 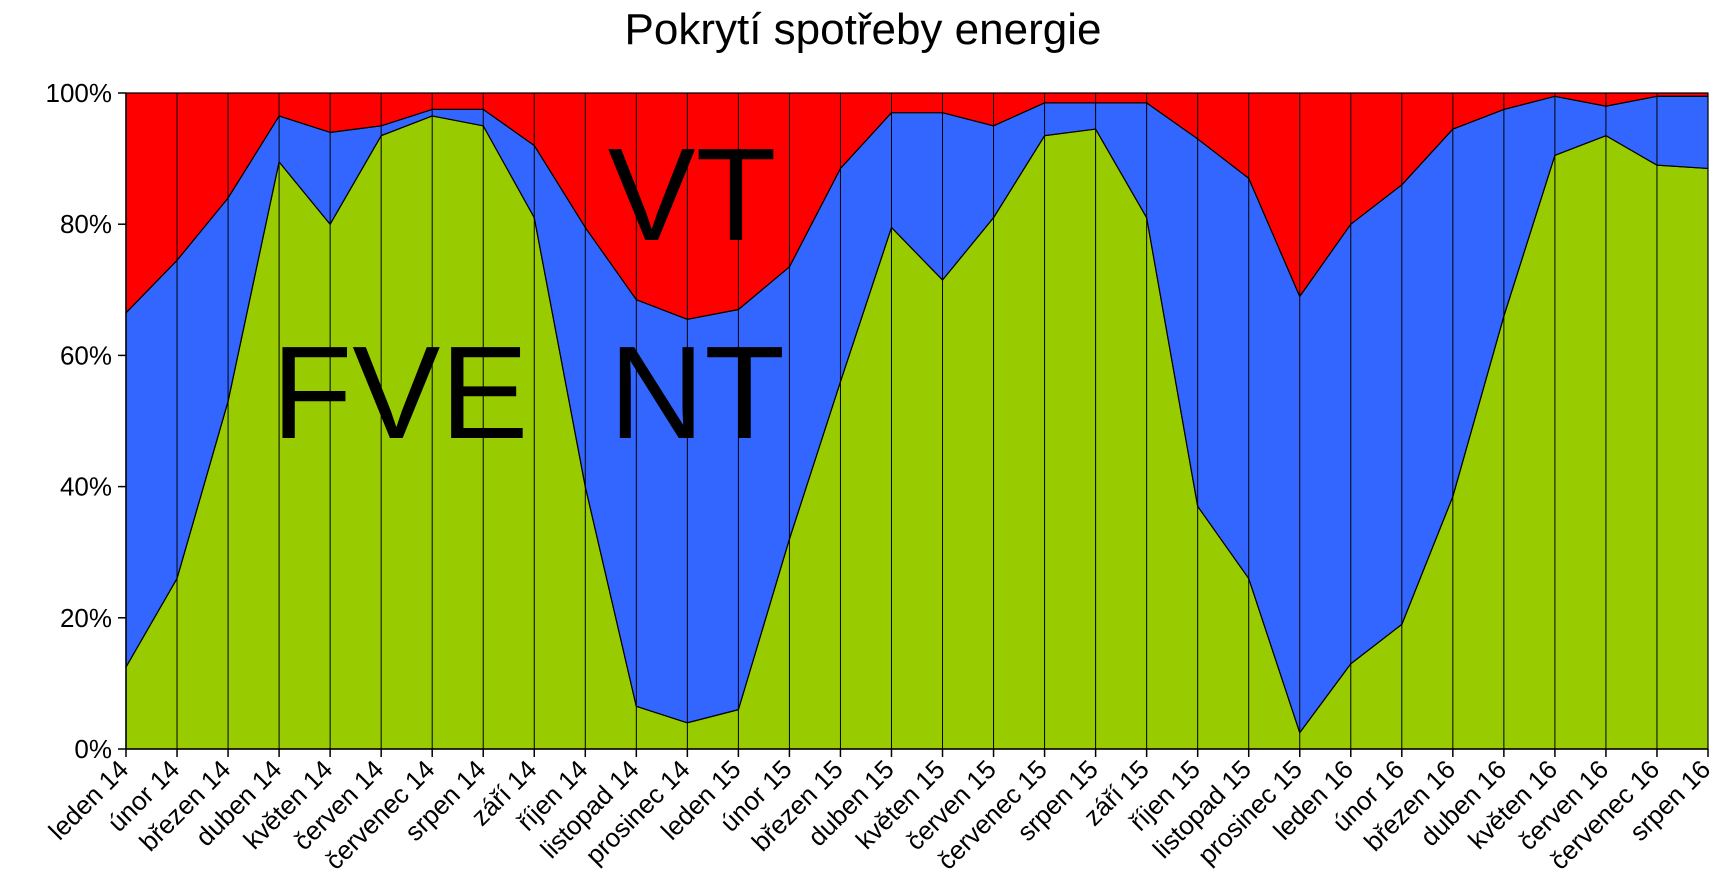 What do you see at coordinates (86, 618) in the screenshot?
I see `y-tick-label: 20%` at bounding box center [86, 618].